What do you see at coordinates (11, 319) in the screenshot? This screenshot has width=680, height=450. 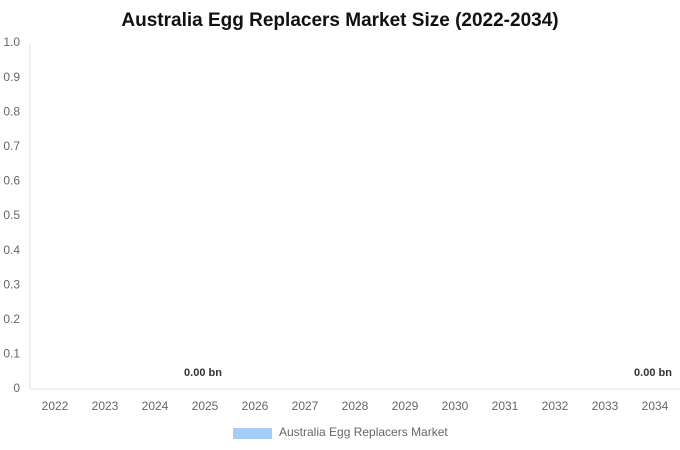 I see `y-tick-label: 0.2` at bounding box center [11, 319].